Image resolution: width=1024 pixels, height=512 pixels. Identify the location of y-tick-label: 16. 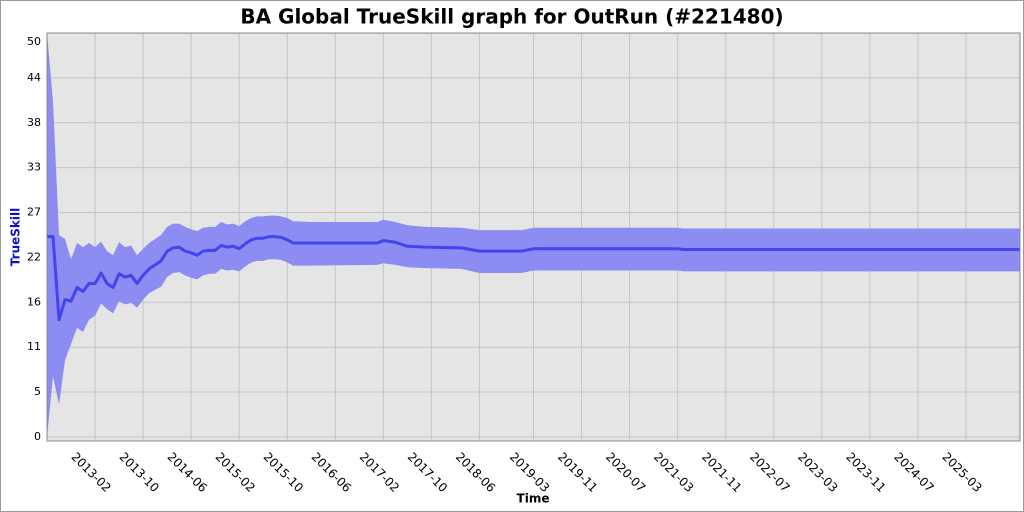
(34, 301).